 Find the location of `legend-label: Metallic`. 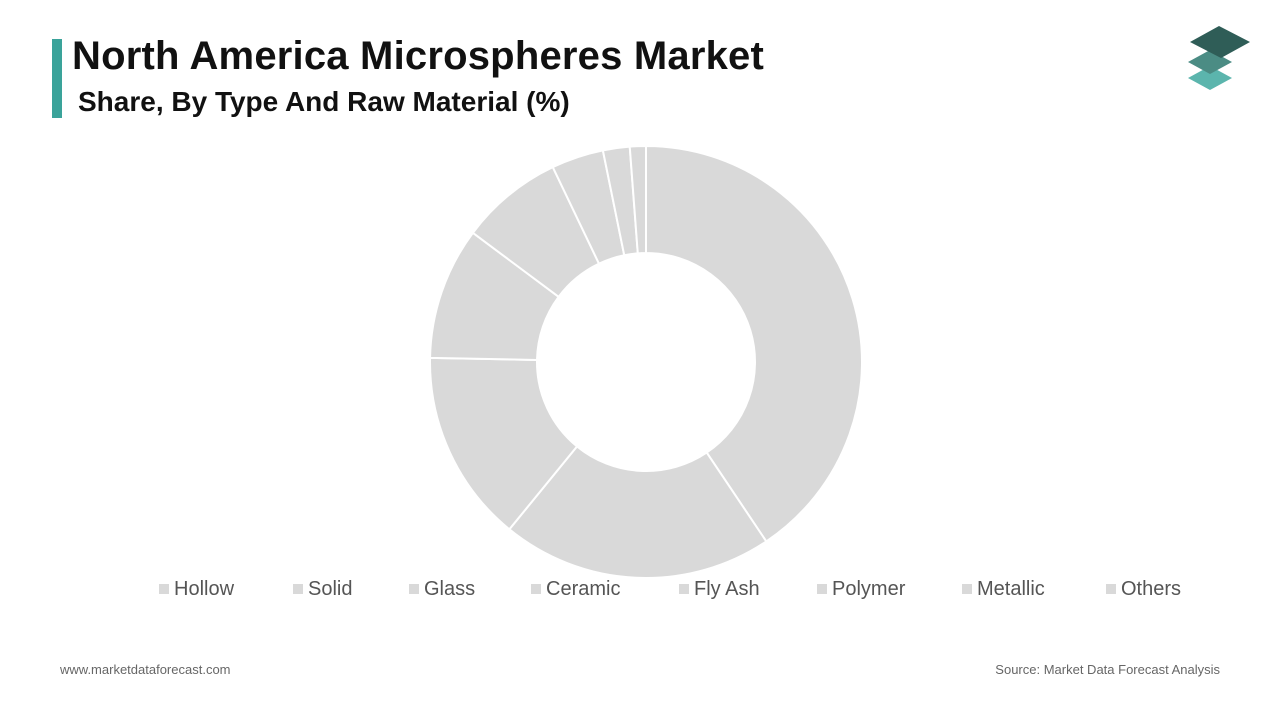

legend-label: Metallic is located at coordinates (1011, 589).